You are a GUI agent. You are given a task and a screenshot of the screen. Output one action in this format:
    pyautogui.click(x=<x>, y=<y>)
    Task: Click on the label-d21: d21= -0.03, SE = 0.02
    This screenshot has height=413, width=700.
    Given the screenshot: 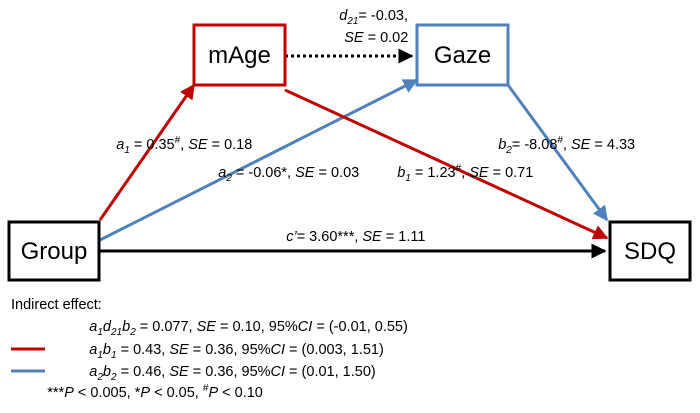 What is the action you would take?
    pyautogui.click(x=369, y=27)
    